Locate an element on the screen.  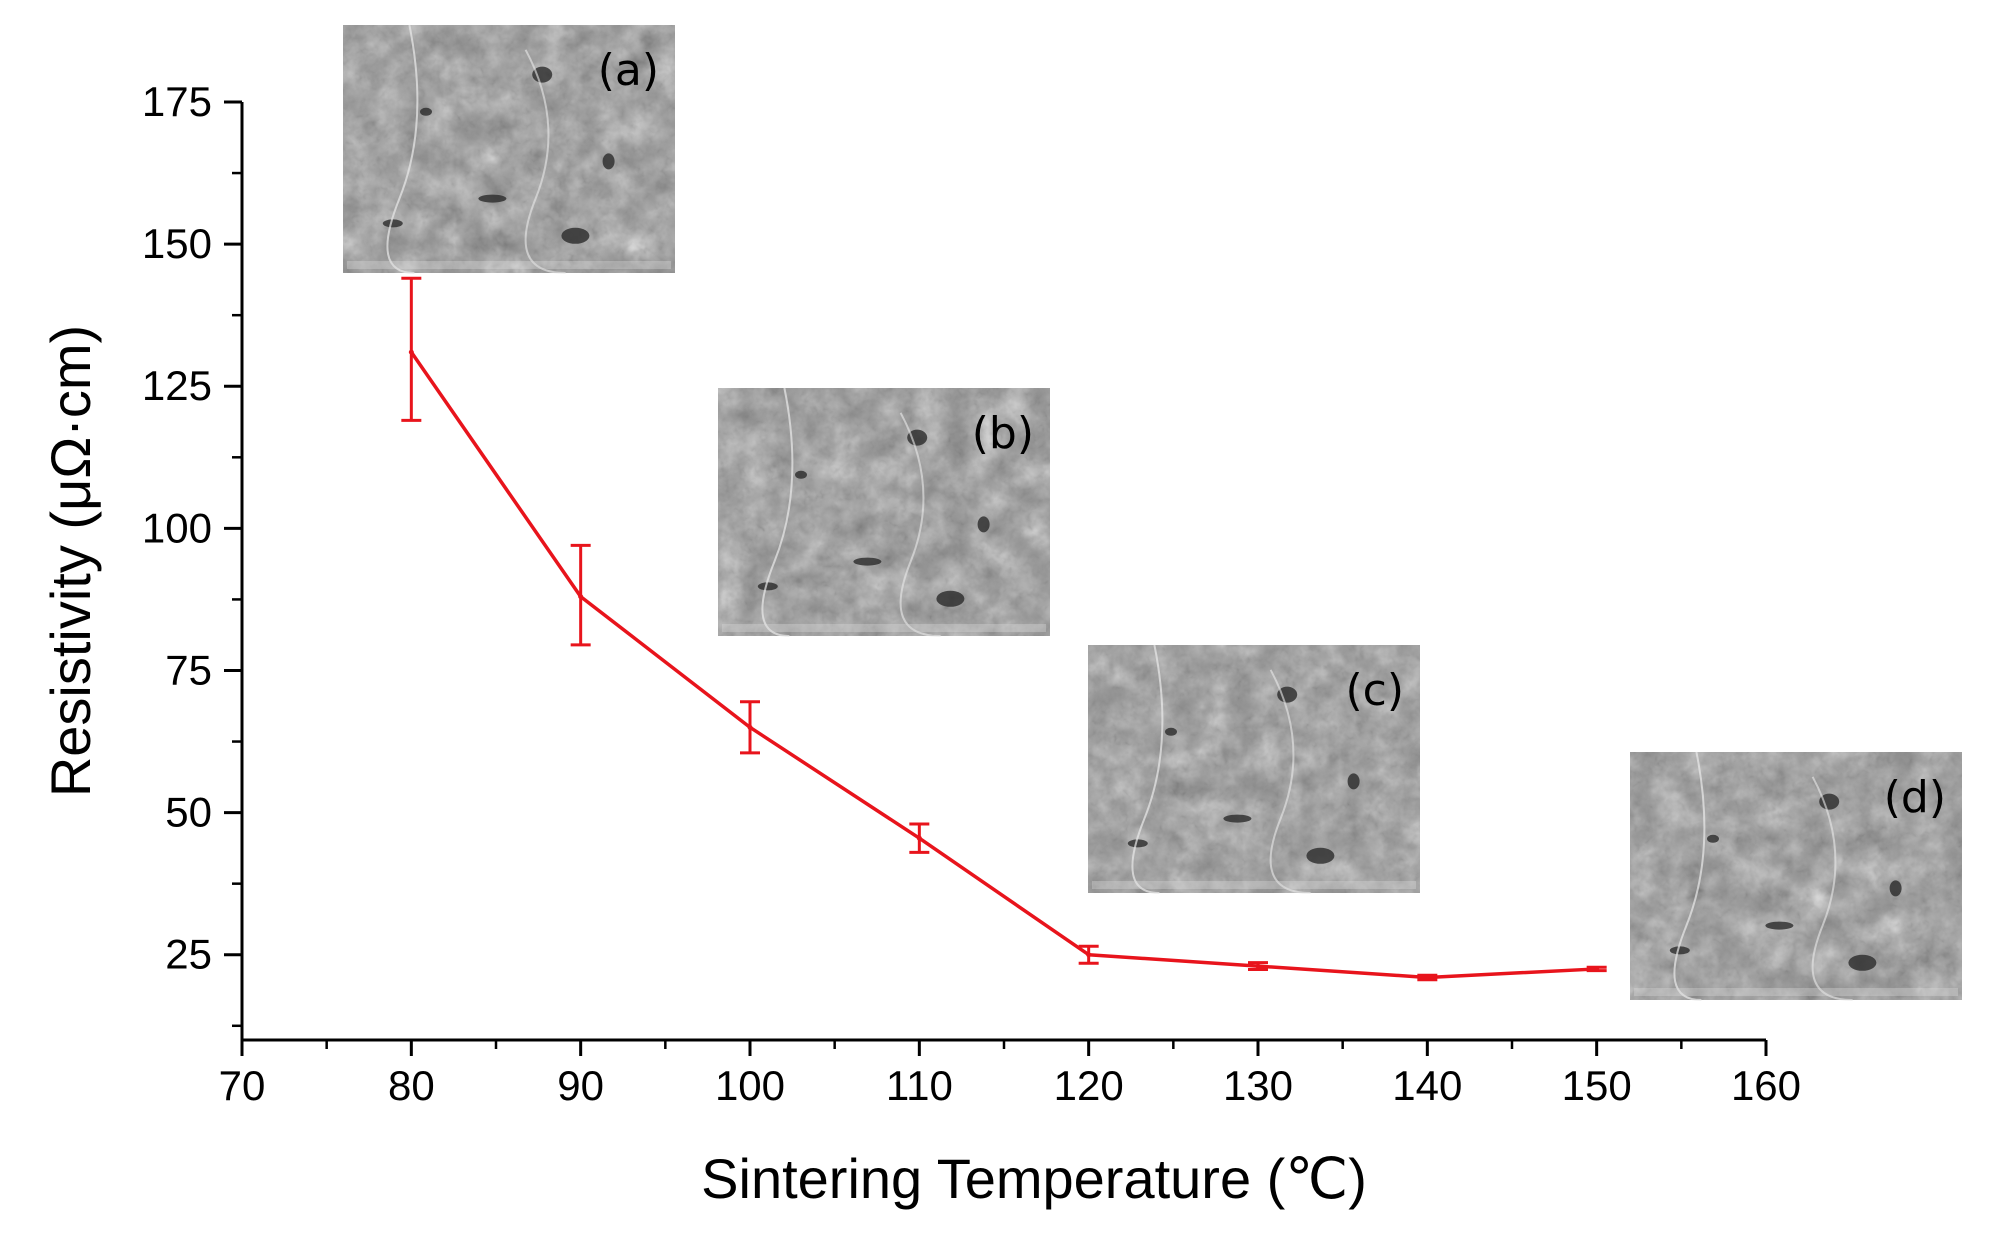
y-tick-label: 150 is located at coordinates (177, 243).